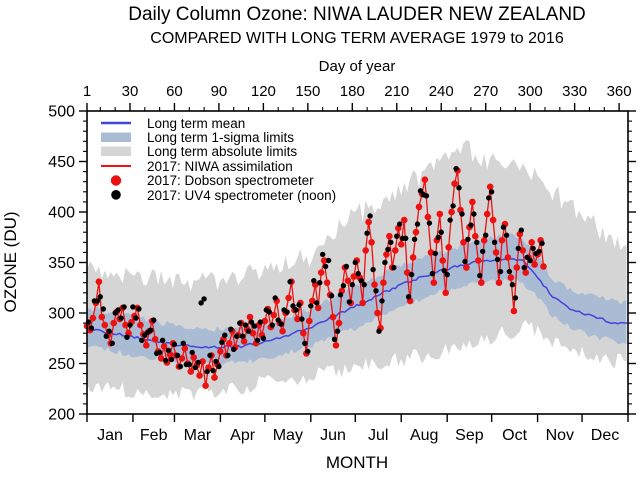 The image size is (640, 480). What do you see at coordinates (223, 195) in the screenshot?
I see `legend-item-uv4: 2017: UV4 spectrometer (noon)` at bounding box center [223, 195].